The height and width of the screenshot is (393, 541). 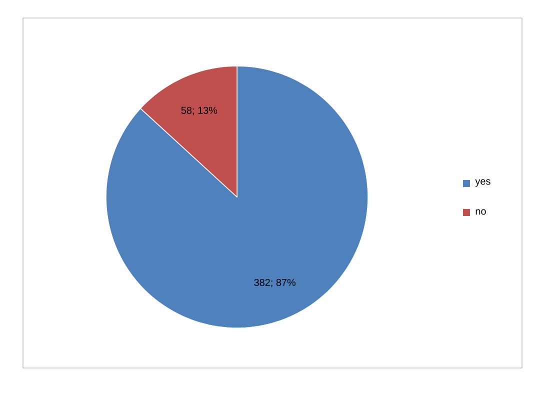 What do you see at coordinates (481, 212) in the screenshot?
I see `legend-label: no` at bounding box center [481, 212].